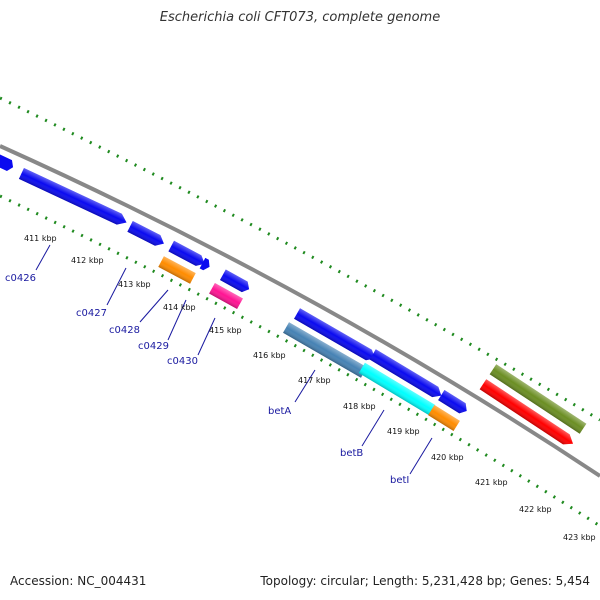  Describe the element at coordinates (444, 418) in the screenshot. I see `feature-orange-betI` at that location.